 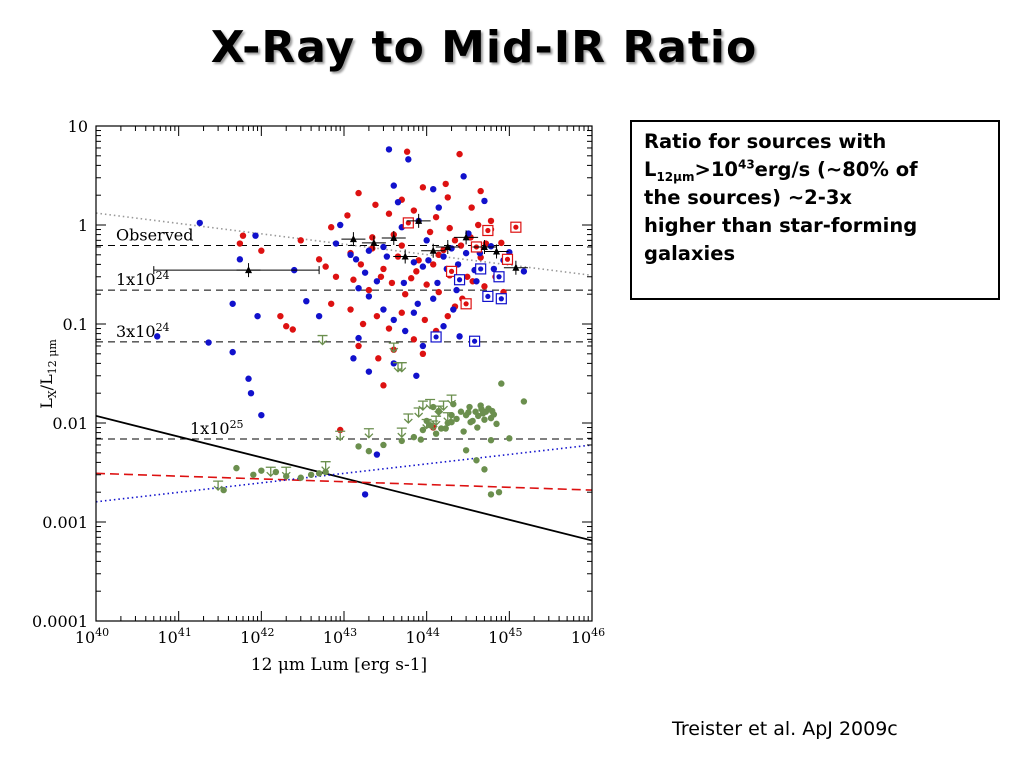 I want to click on wide-errorbar, so click(x=236, y=270).